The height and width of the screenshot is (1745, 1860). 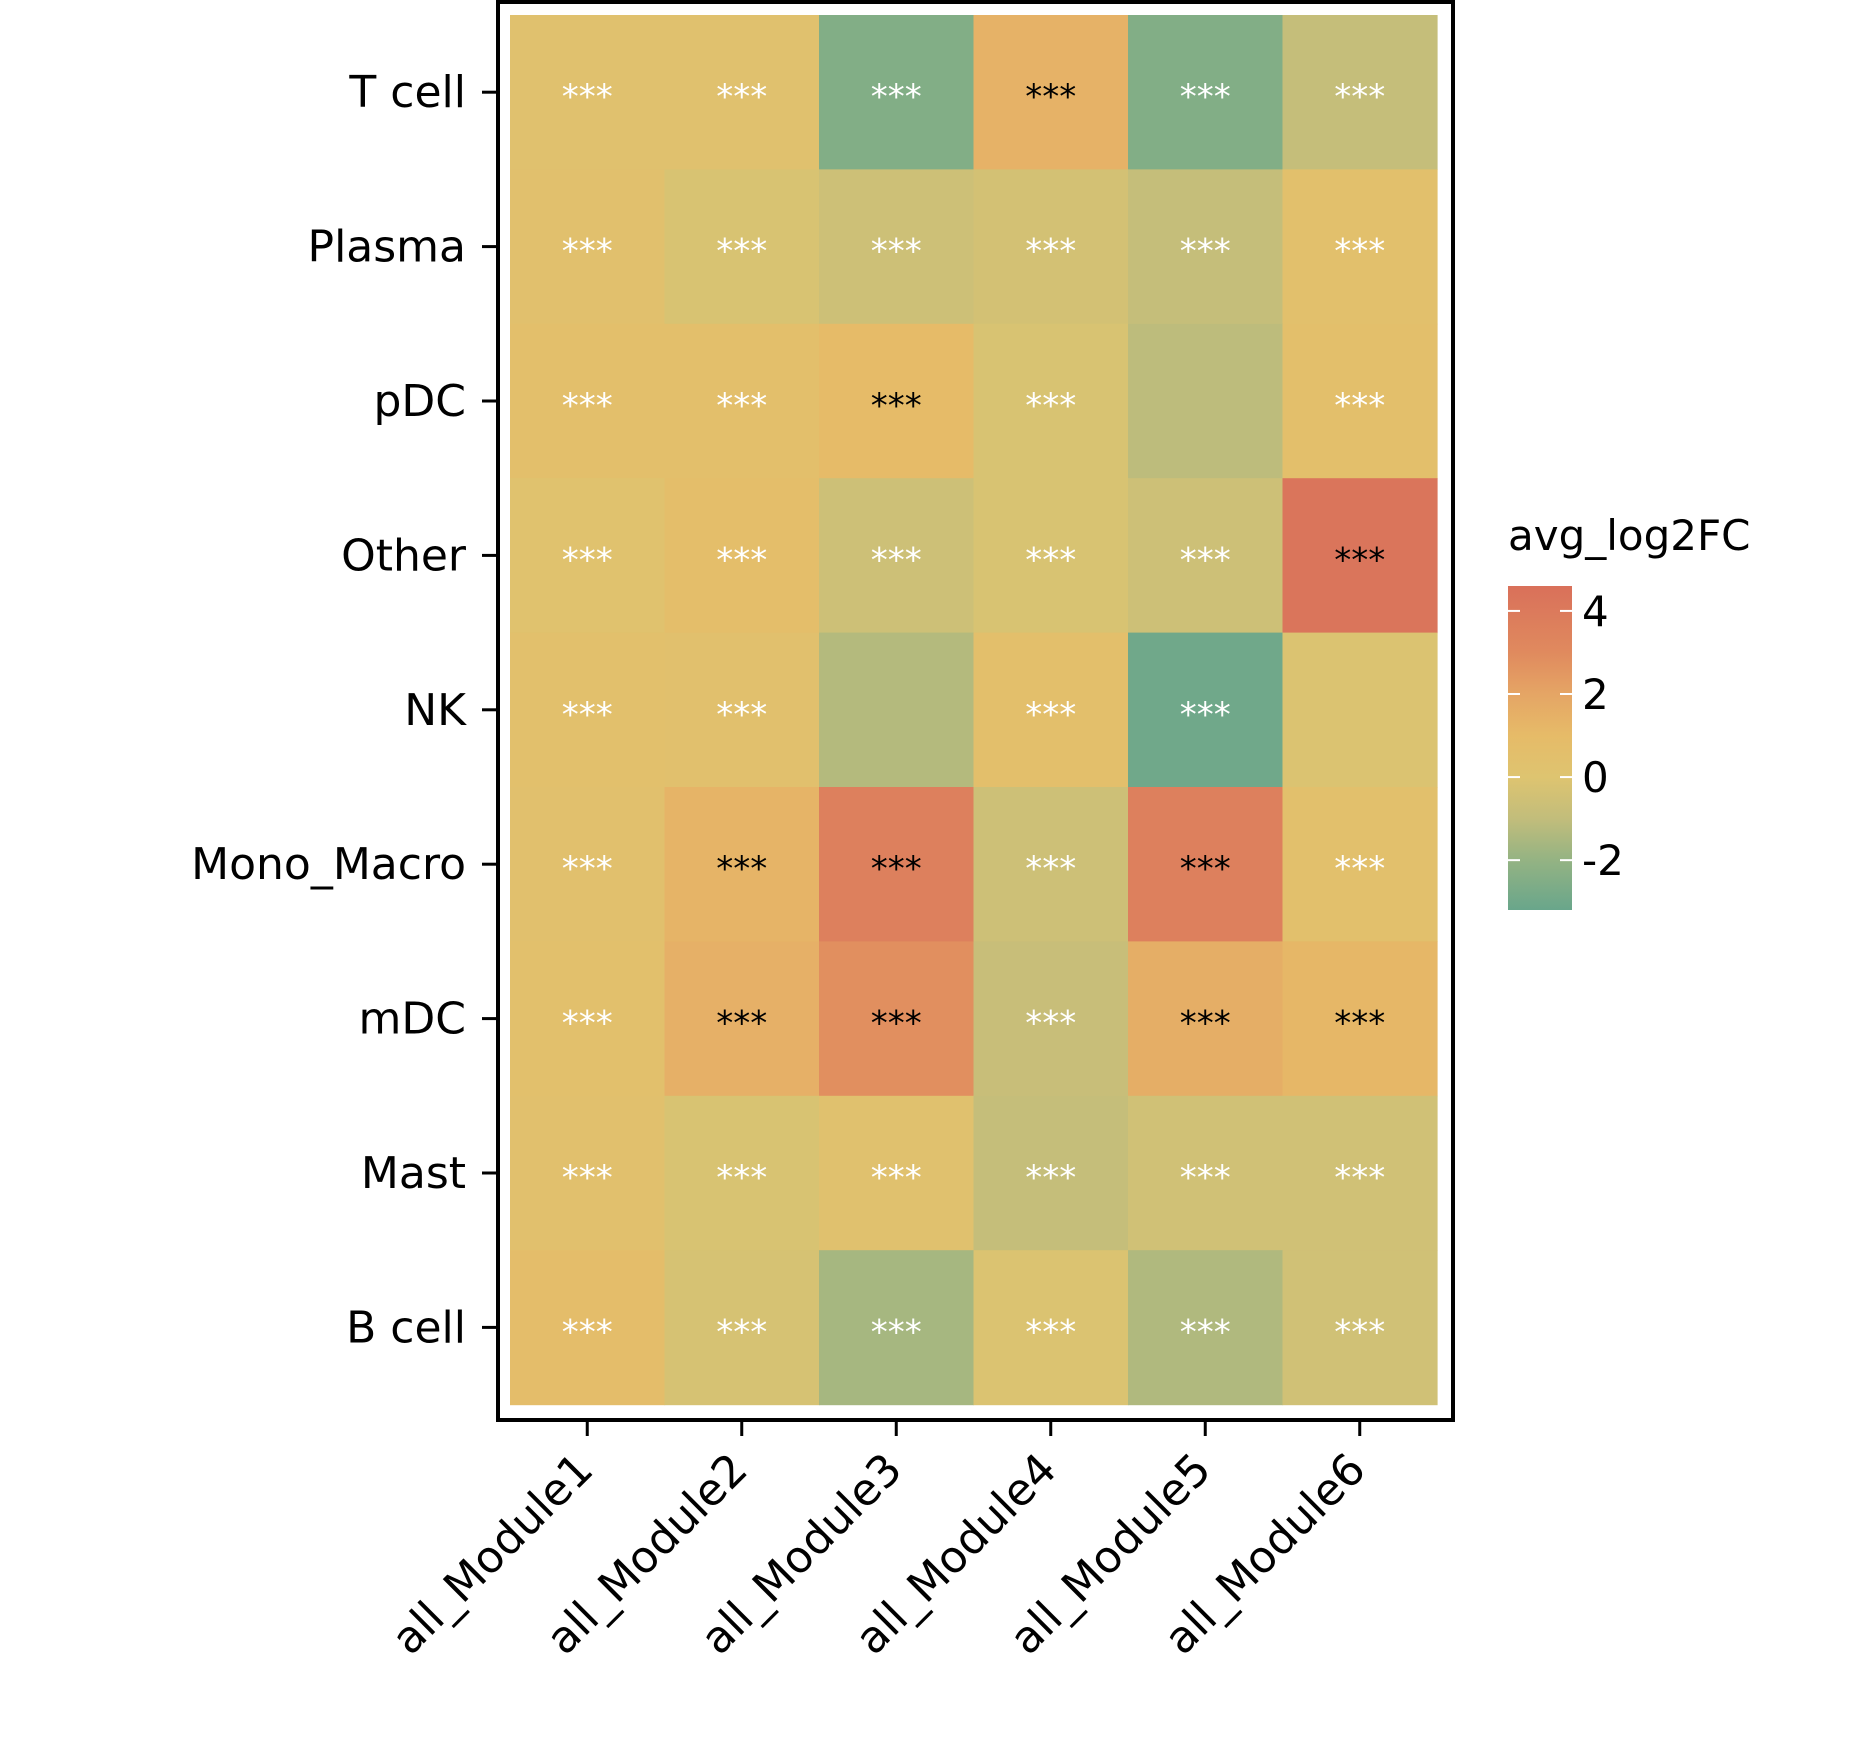 What do you see at coordinates (1595, 611) in the screenshot?
I see `colorbar-tick-label: 4` at bounding box center [1595, 611].